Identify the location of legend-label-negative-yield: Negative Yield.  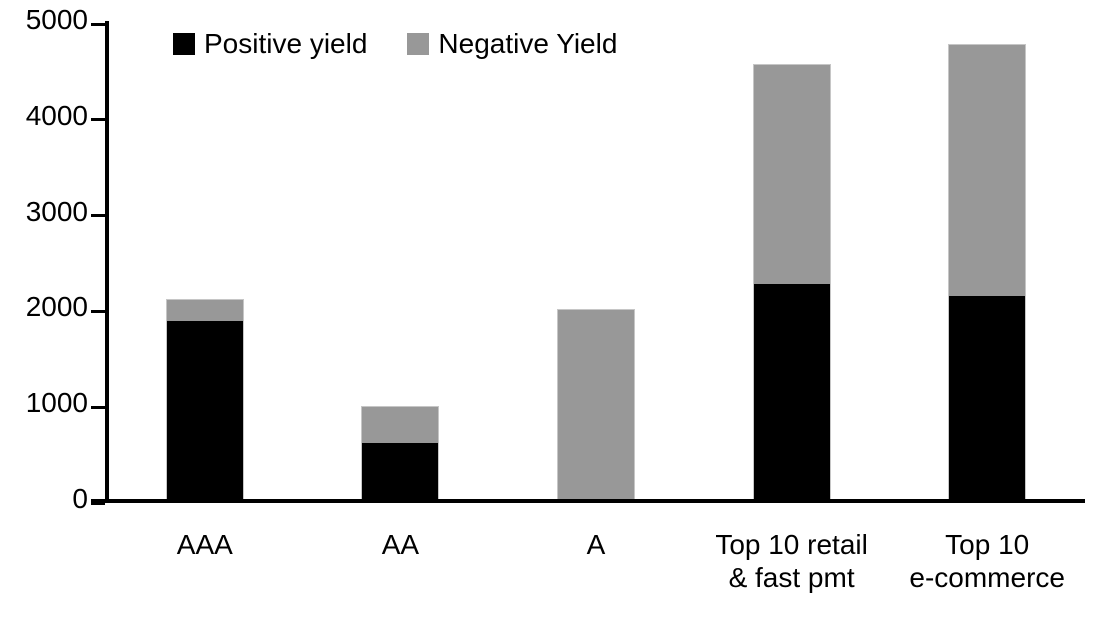
(528, 43).